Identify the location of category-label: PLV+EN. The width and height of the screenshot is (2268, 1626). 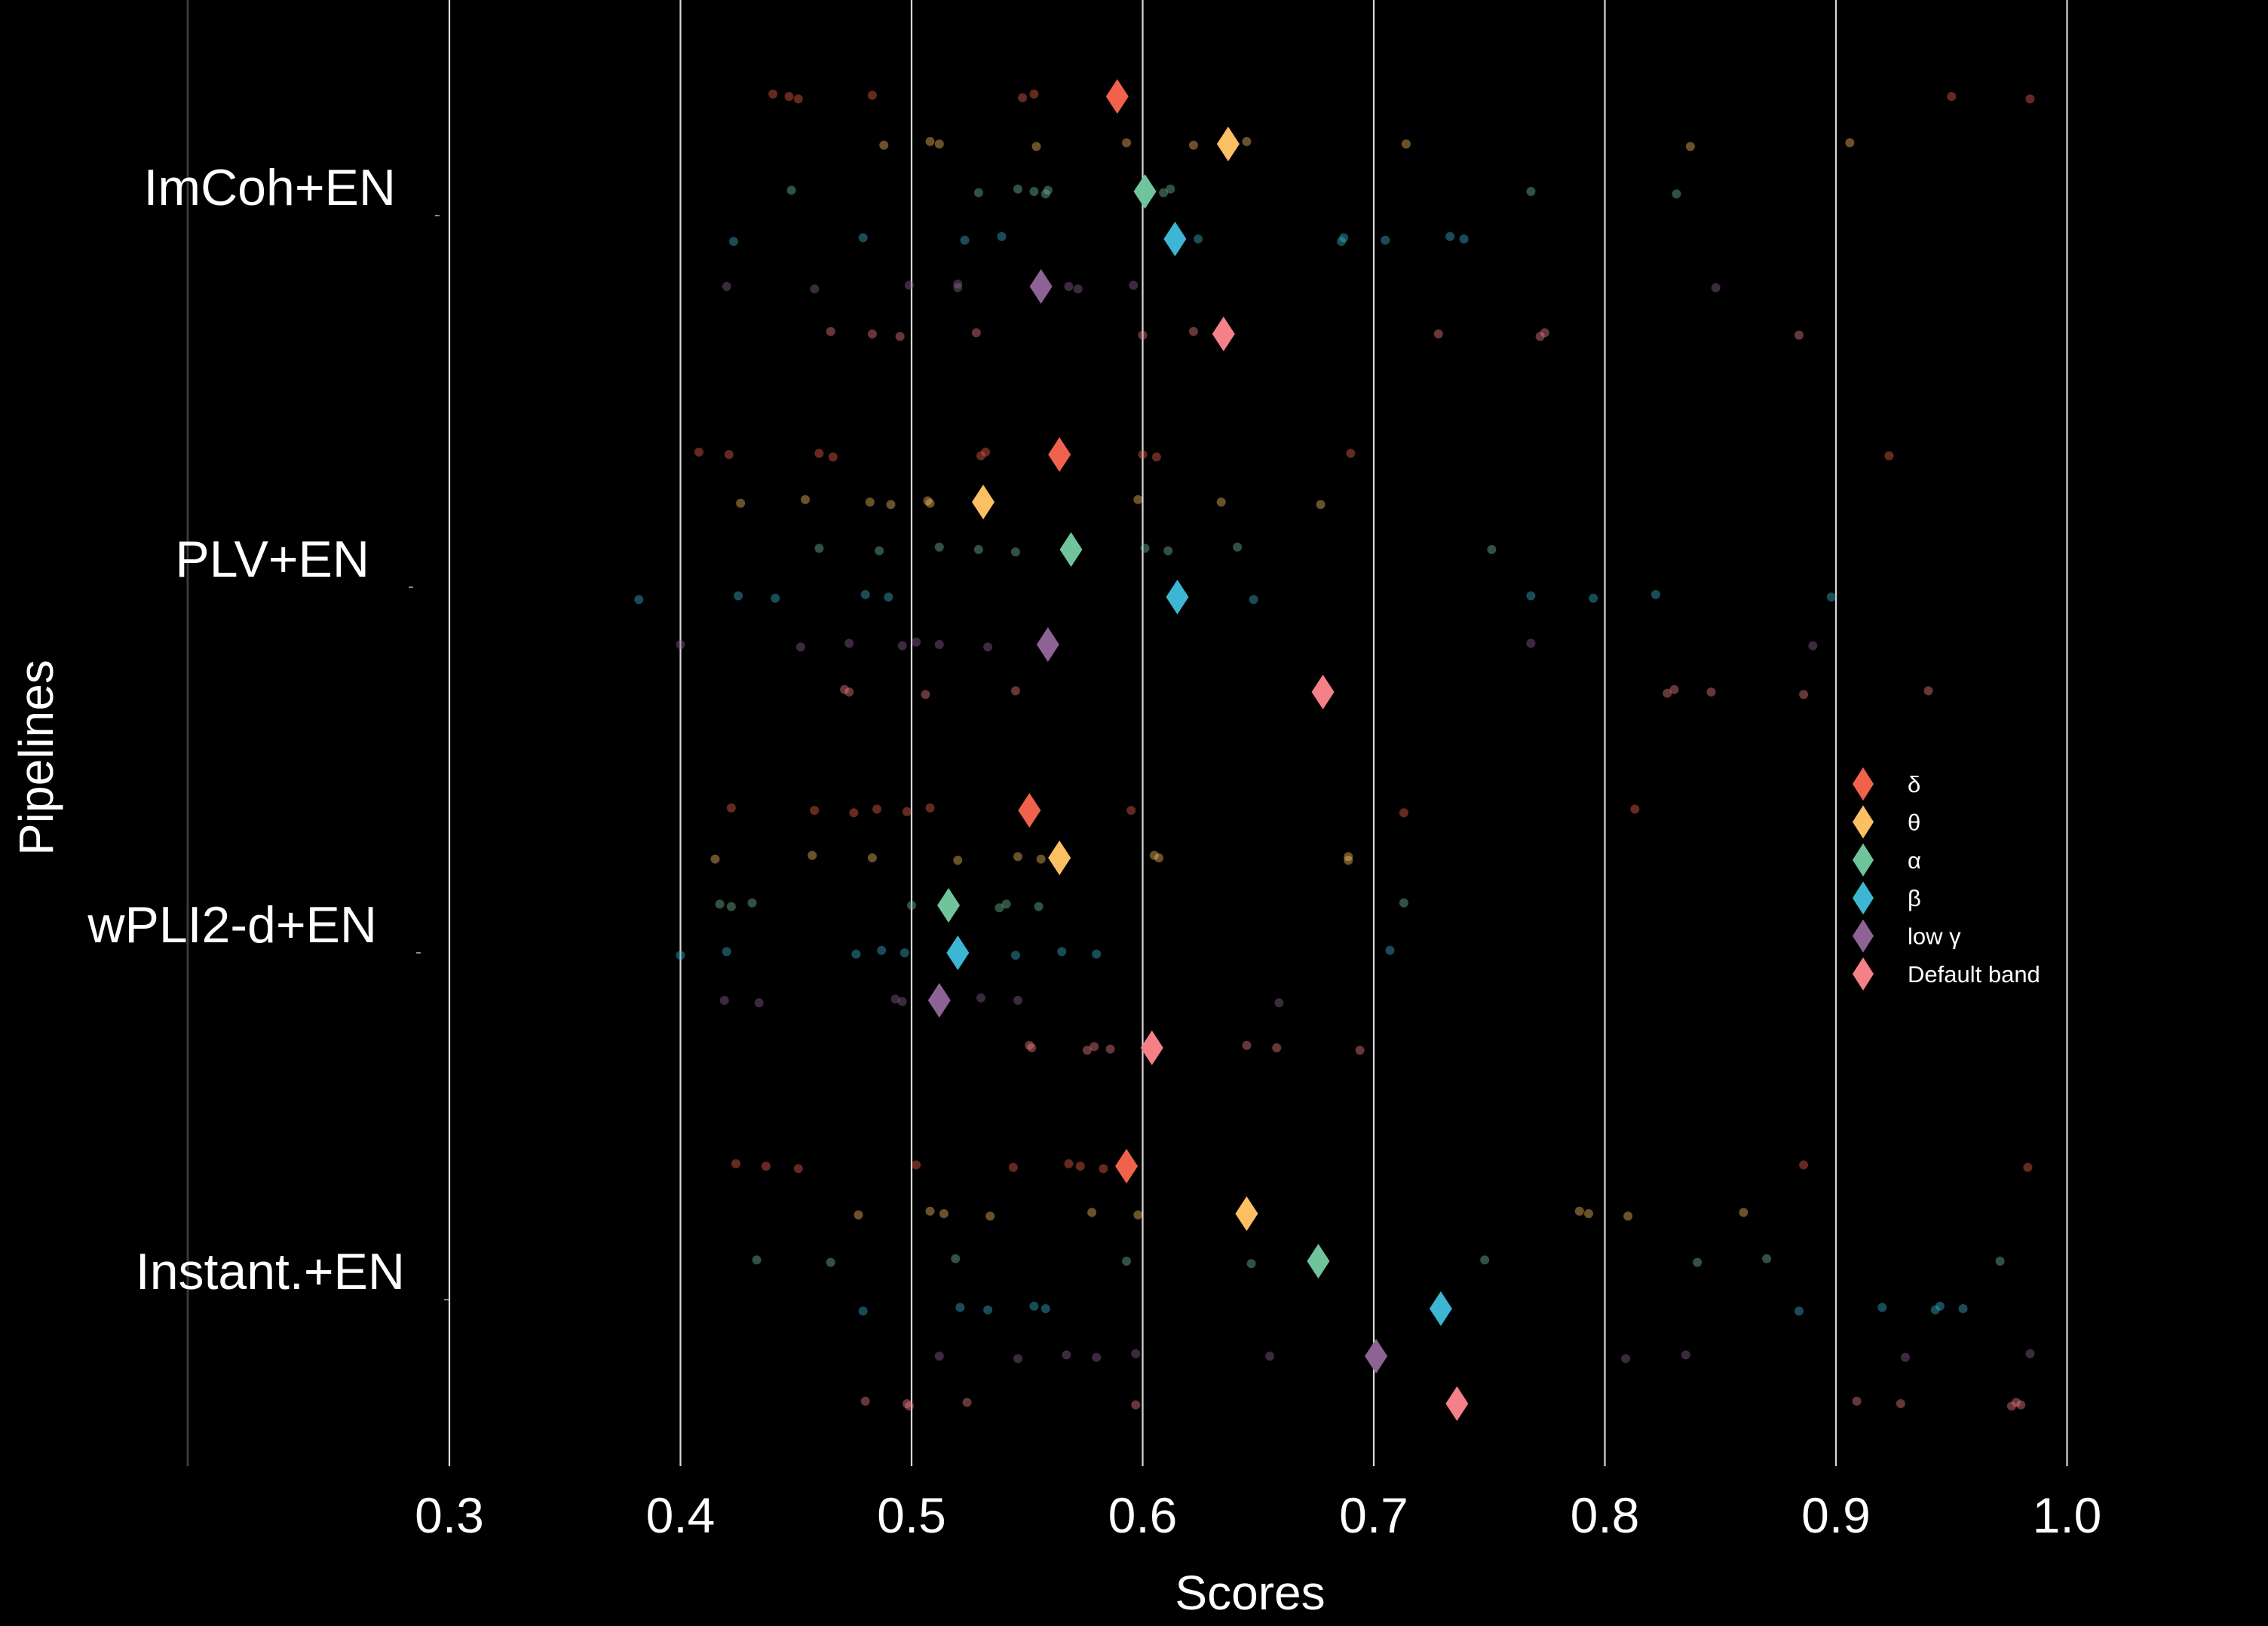
(272, 559).